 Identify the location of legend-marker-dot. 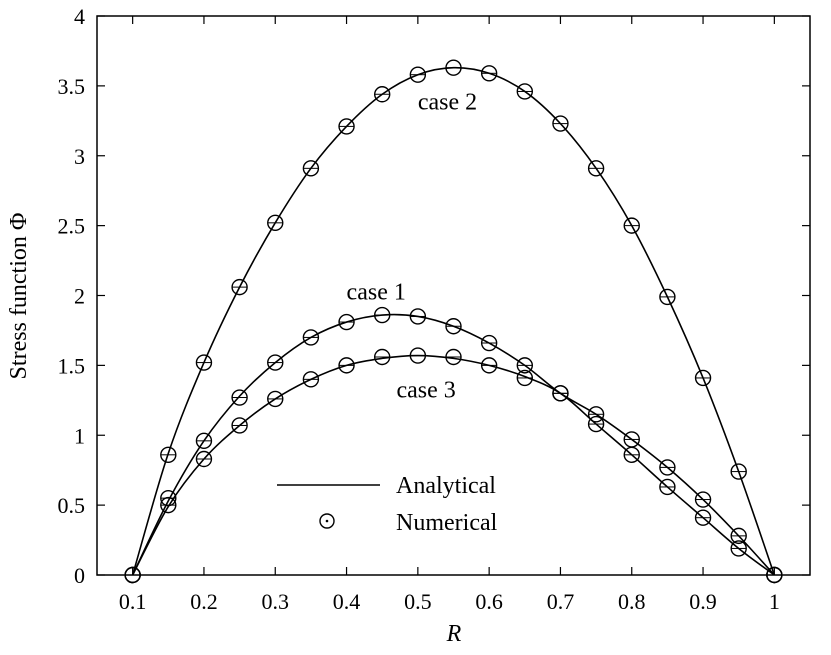
(327, 521).